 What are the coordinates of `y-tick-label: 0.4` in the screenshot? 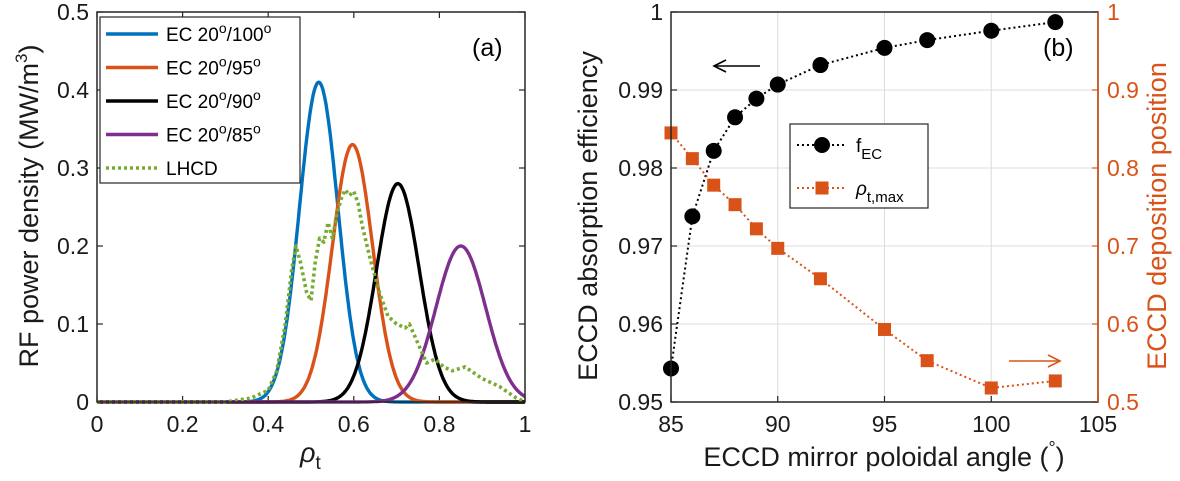 It's located at (73, 90).